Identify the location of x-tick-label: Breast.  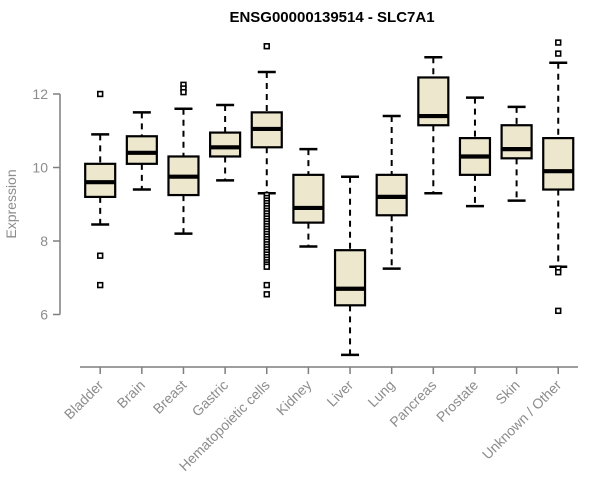
(170, 397).